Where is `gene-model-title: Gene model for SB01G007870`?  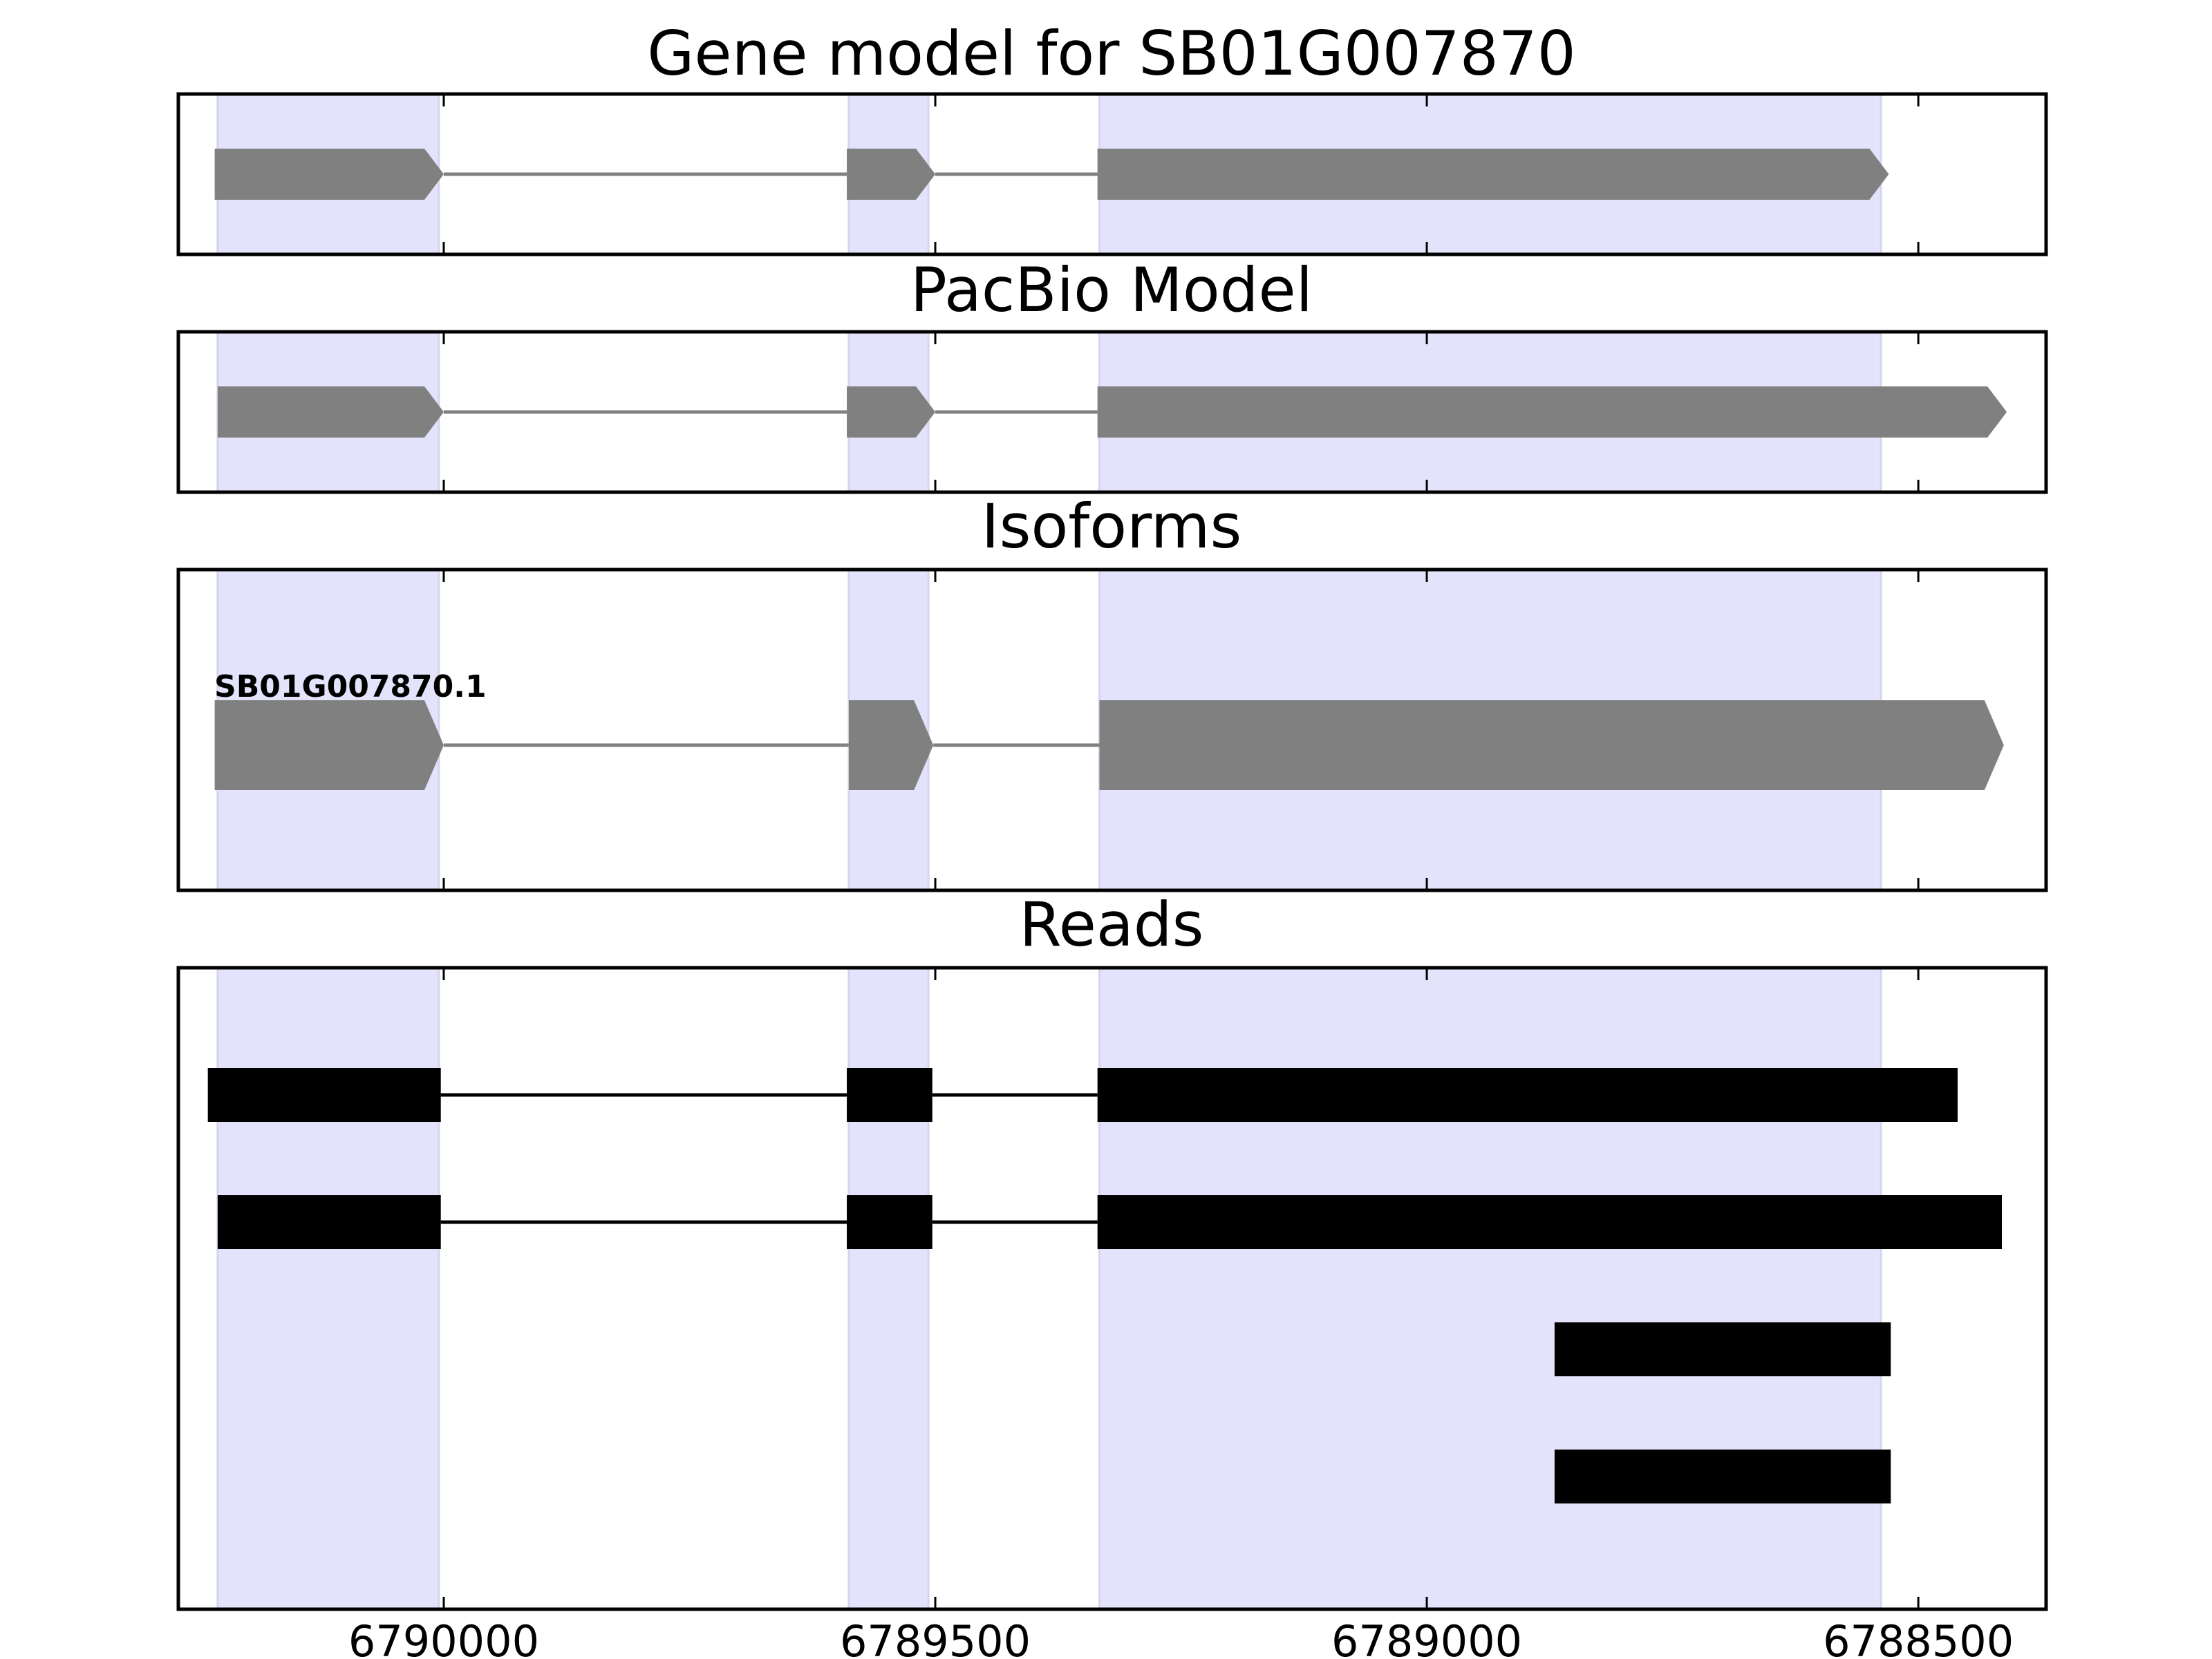
gene-model-title: Gene model for SB01G007870 is located at coordinates (1111, 54).